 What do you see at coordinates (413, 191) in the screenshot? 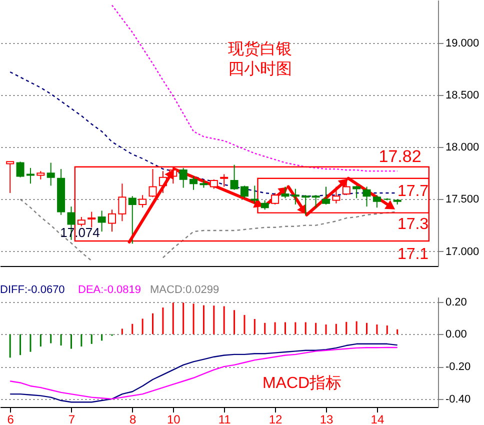
I see `annotation: 17.7` at bounding box center [413, 191].